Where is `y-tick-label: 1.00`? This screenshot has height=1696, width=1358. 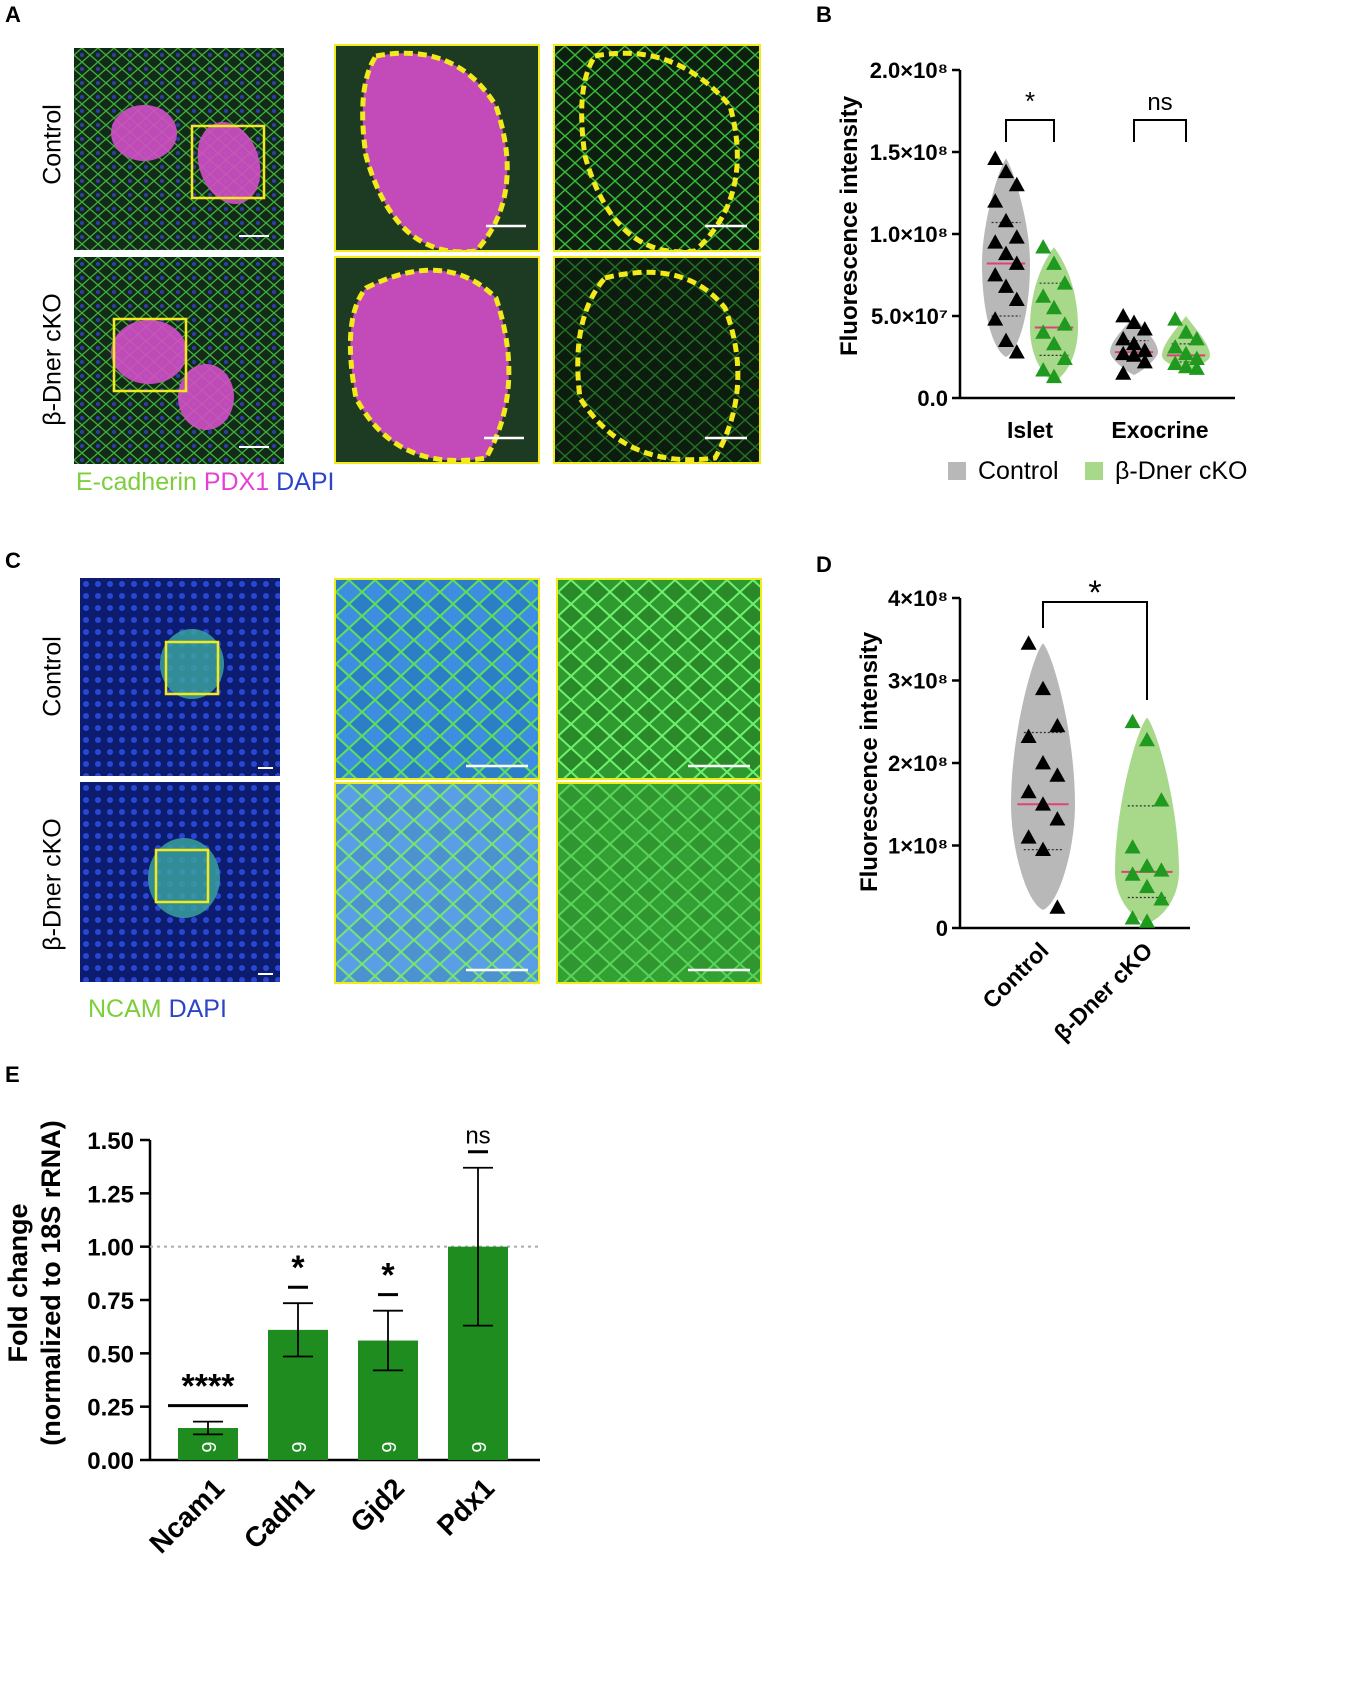
y-tick-label: 1.00 is located at coordinates (110, 1248).